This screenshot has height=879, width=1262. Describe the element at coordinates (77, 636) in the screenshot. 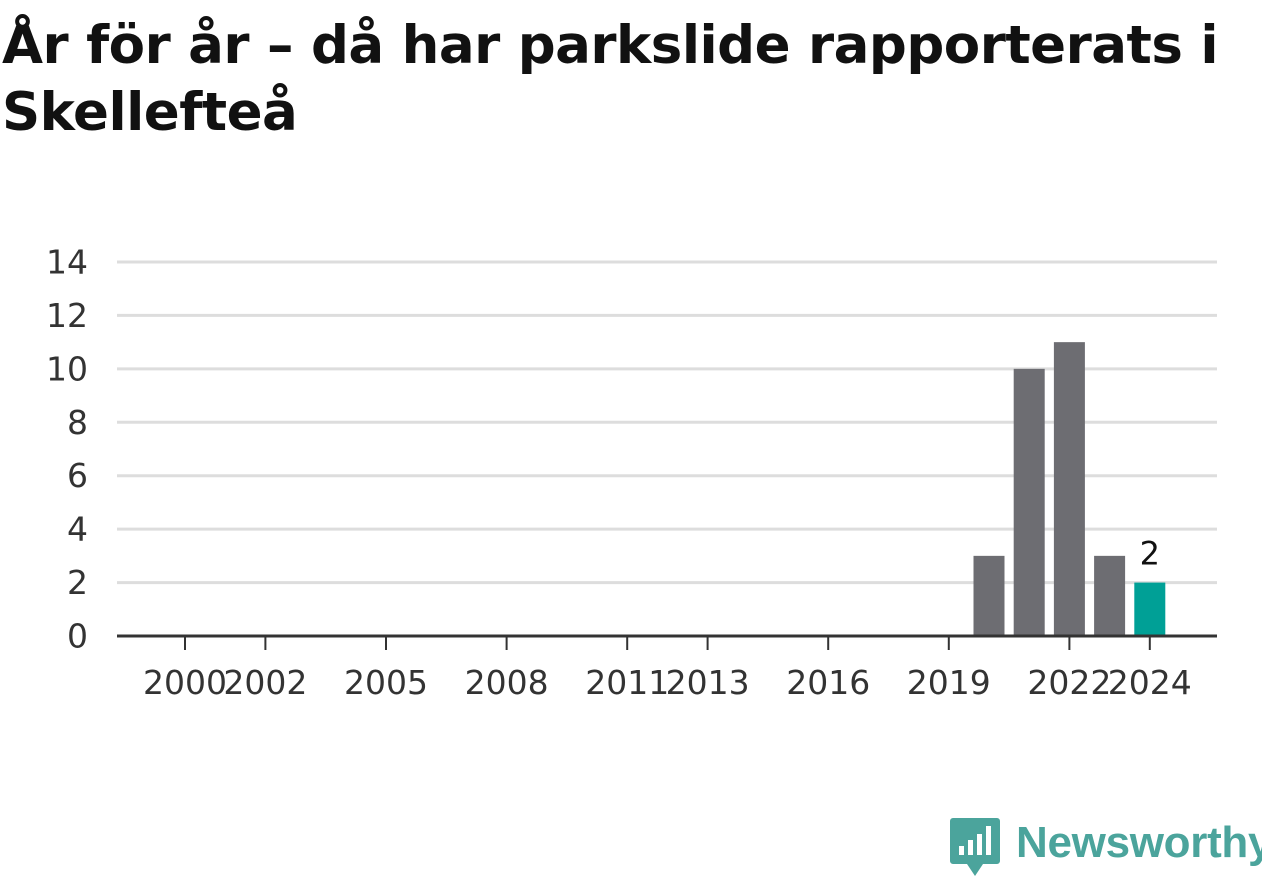

I see `y-tick-label: 0` at that location.